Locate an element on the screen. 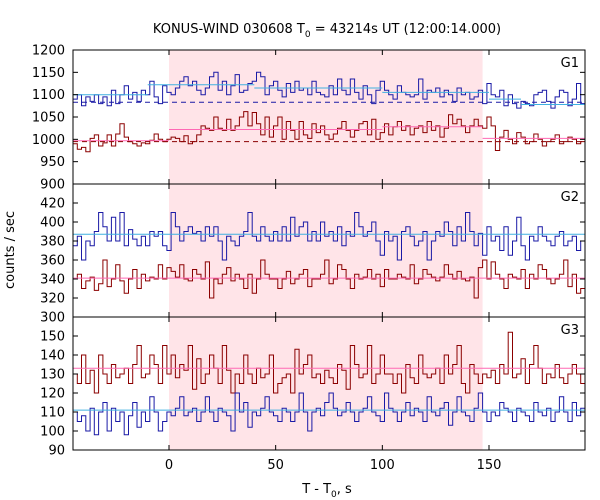 This screenshot has height=500, width=600. g3-shaded-interval is located at coordinates (326, 383).